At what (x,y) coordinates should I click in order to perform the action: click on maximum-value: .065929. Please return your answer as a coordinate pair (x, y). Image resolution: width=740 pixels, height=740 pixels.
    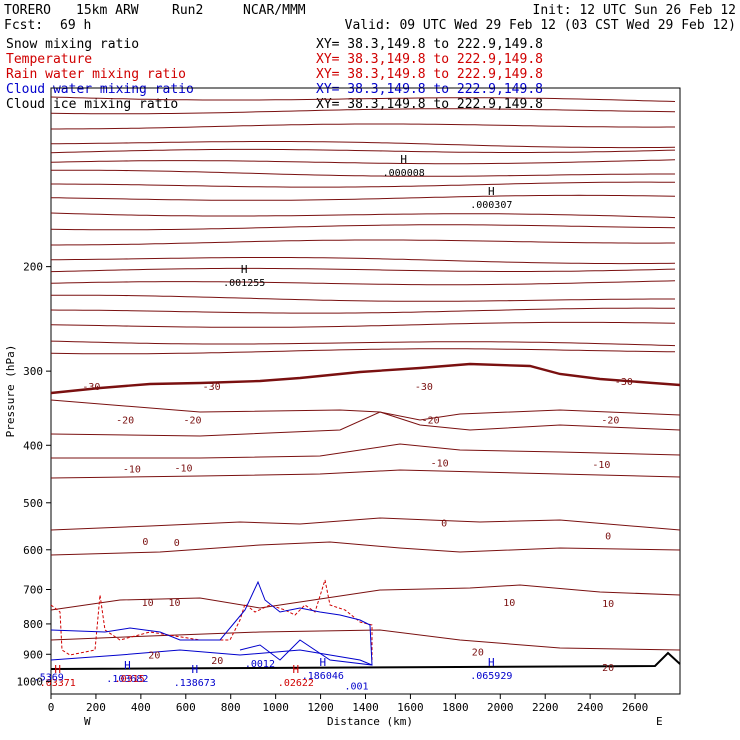
    Looking at the image, I should click on (491, 676).